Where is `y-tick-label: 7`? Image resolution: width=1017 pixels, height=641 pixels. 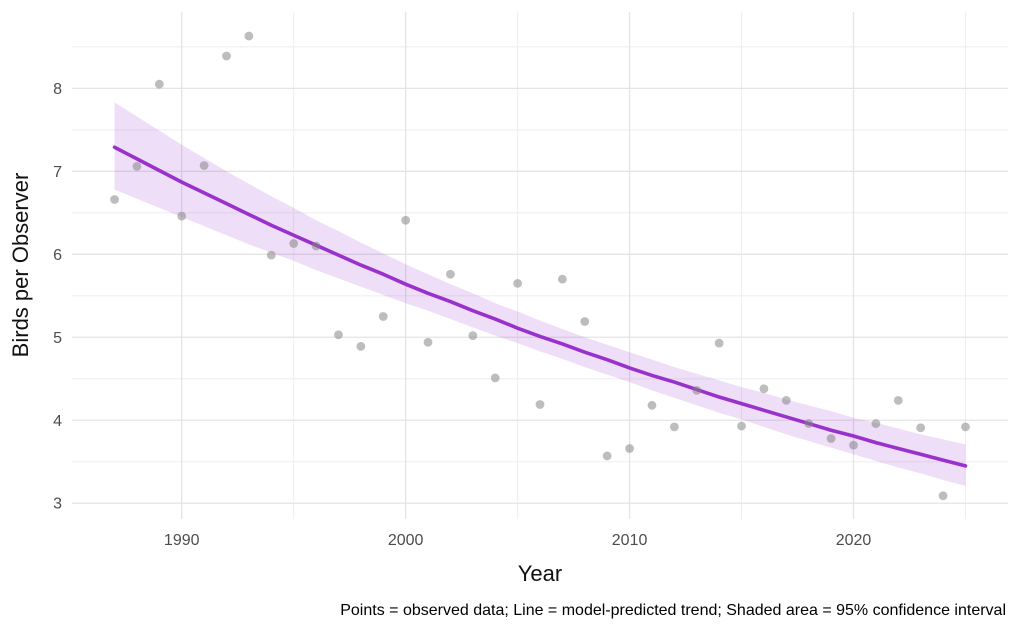
y-tick-label: 7 is located at coordinates (57, 172).